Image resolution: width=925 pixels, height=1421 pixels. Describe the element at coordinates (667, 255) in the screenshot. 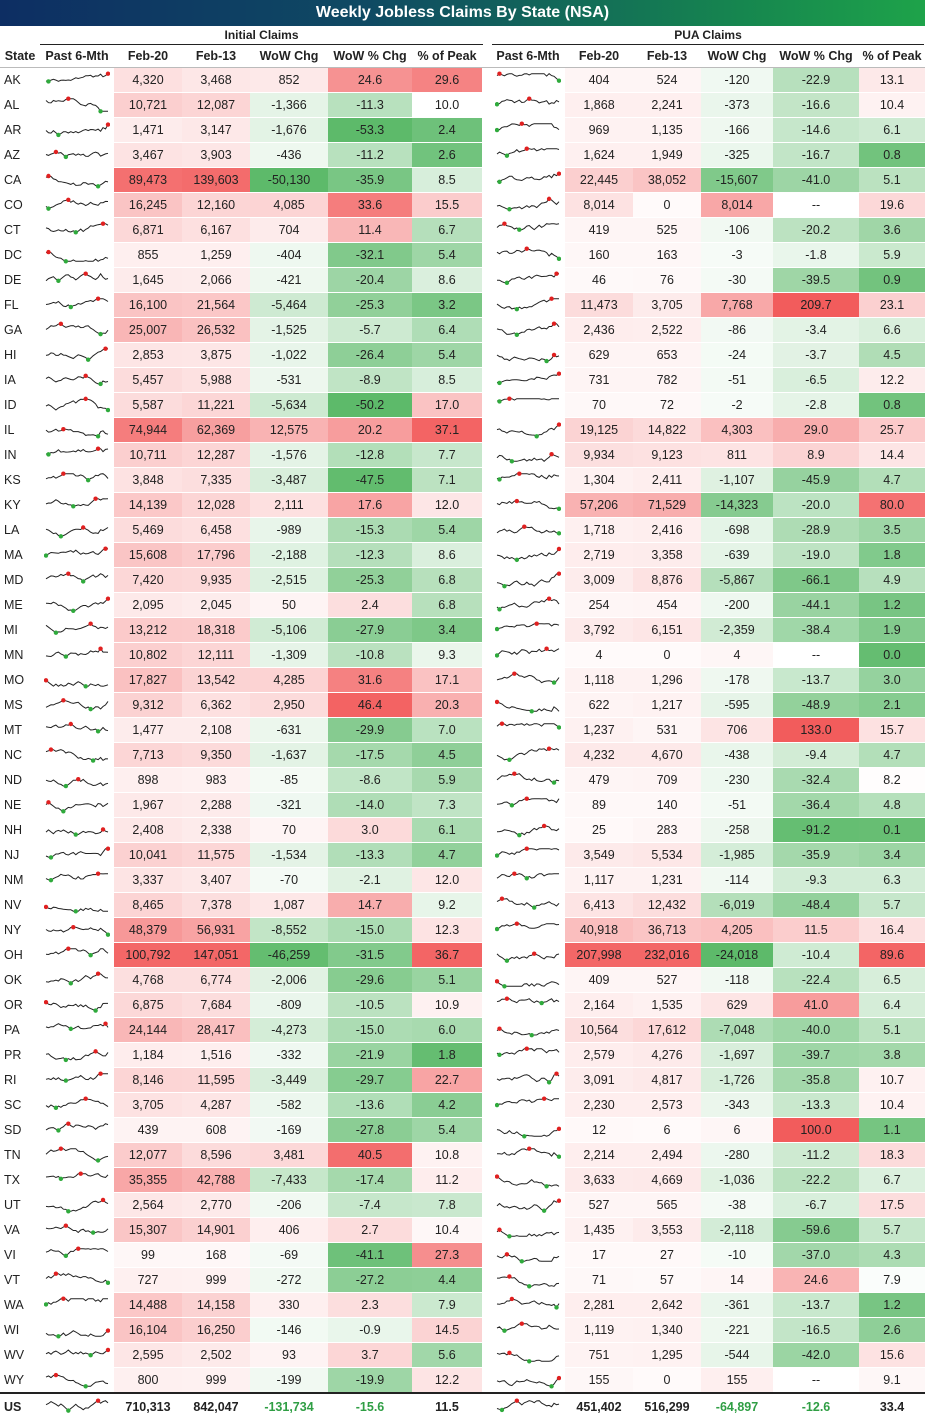

I see `pua-feb13-cell: 163` at that location.